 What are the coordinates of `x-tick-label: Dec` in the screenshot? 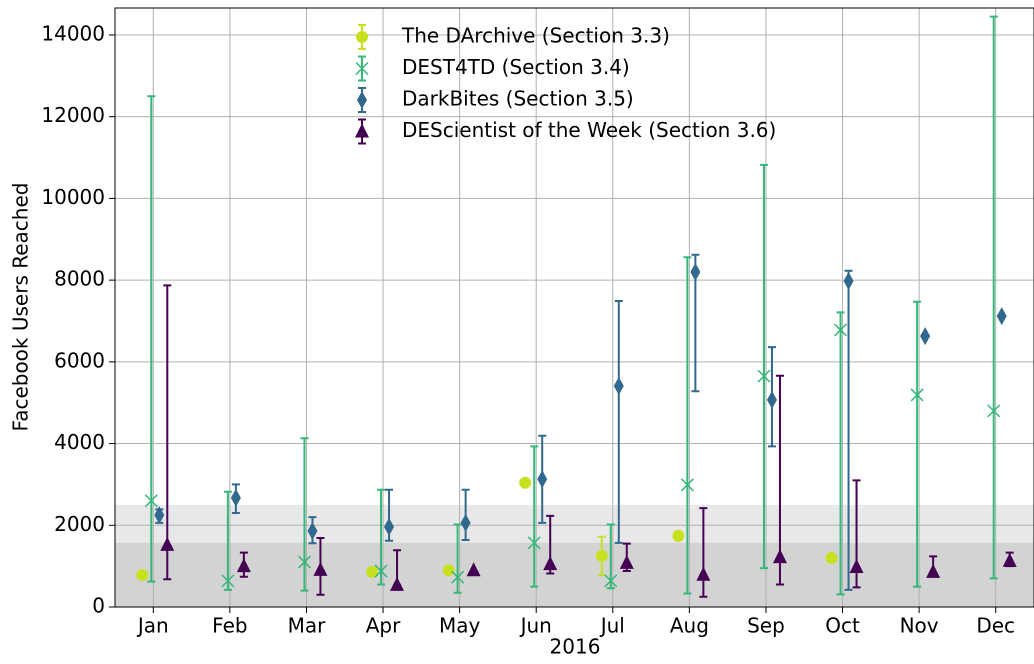 It's located at (995, 626).